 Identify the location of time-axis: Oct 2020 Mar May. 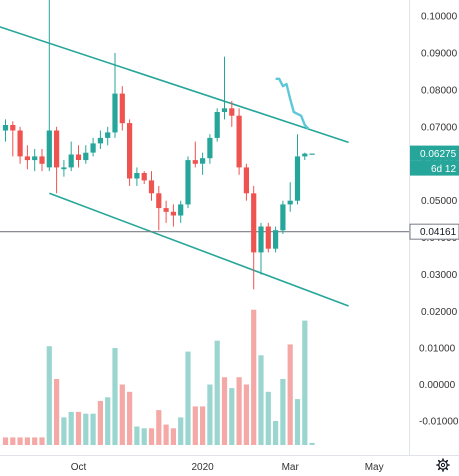
(227, 467).